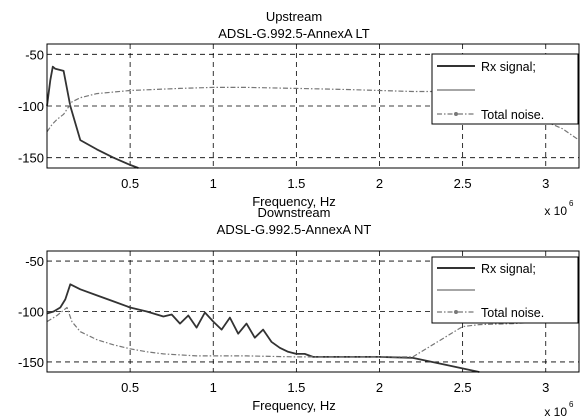 The width and height of the screenshot is (582, 419). Describe the element at coordinates (313, 332) in the screenshot. I see `series-line-total-noise` at that location.